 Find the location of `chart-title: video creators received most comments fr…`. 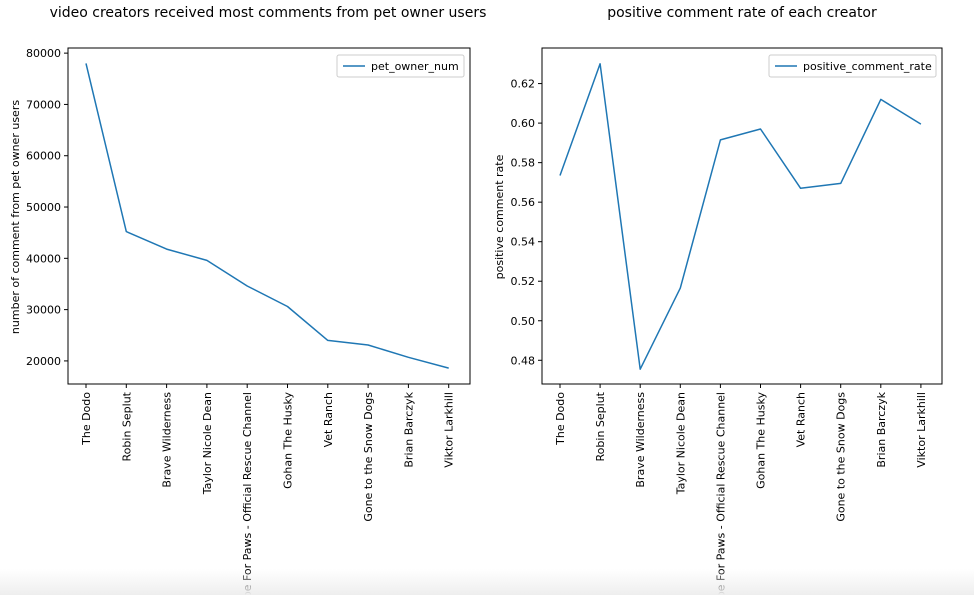

chart-title: video creators received most comments fr… is located at coordinates (268, 13).